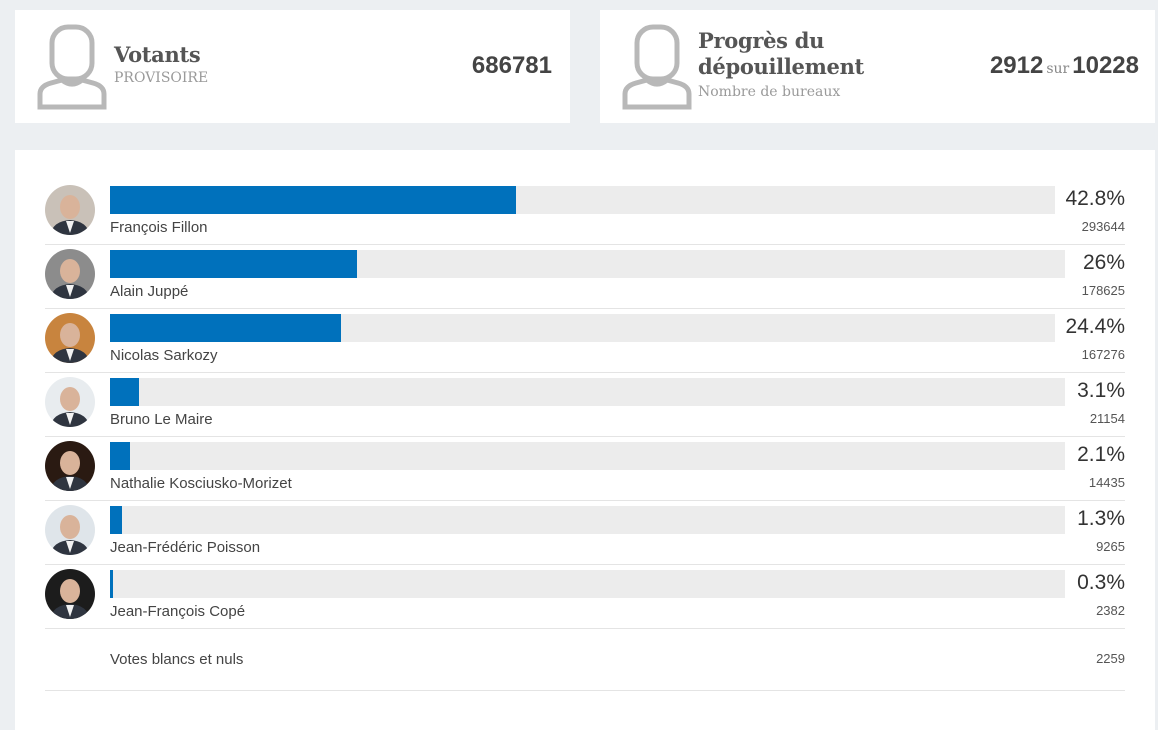 The width and height of the screenshot is (1158, 730). Describe the element at coordinates (1107, 418) in the screenshot. I see `candidate-votes: 21154` at that location.